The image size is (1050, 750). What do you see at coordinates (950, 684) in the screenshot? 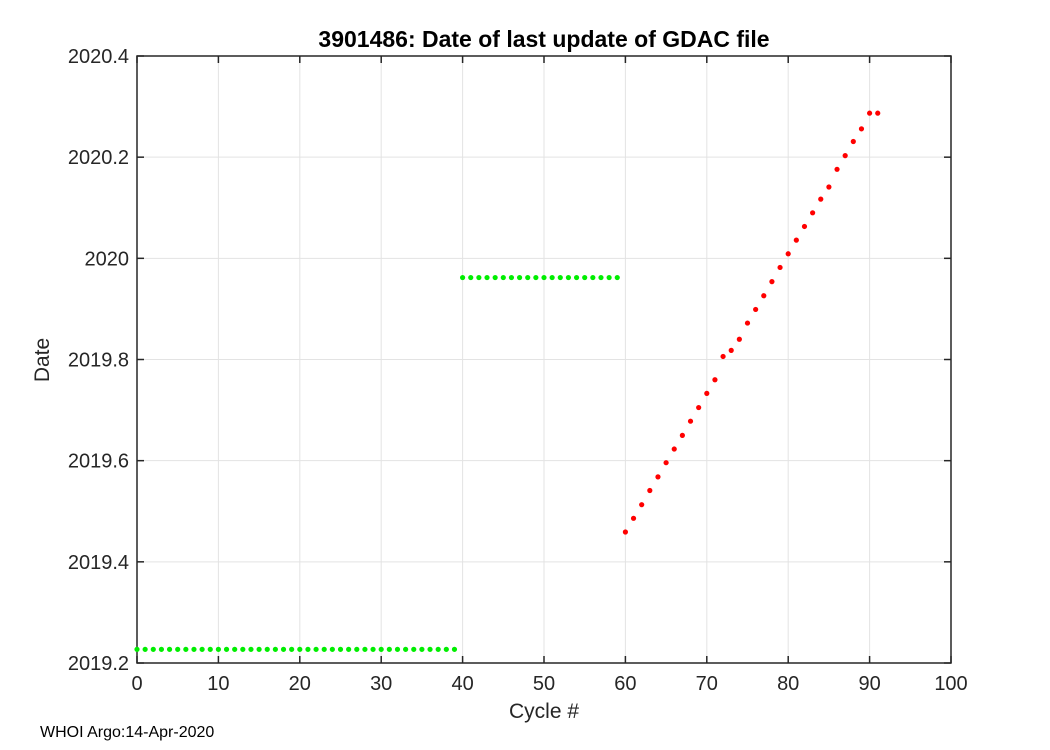
I see `x-tick-label: 100` at bounding box center [950, 684].